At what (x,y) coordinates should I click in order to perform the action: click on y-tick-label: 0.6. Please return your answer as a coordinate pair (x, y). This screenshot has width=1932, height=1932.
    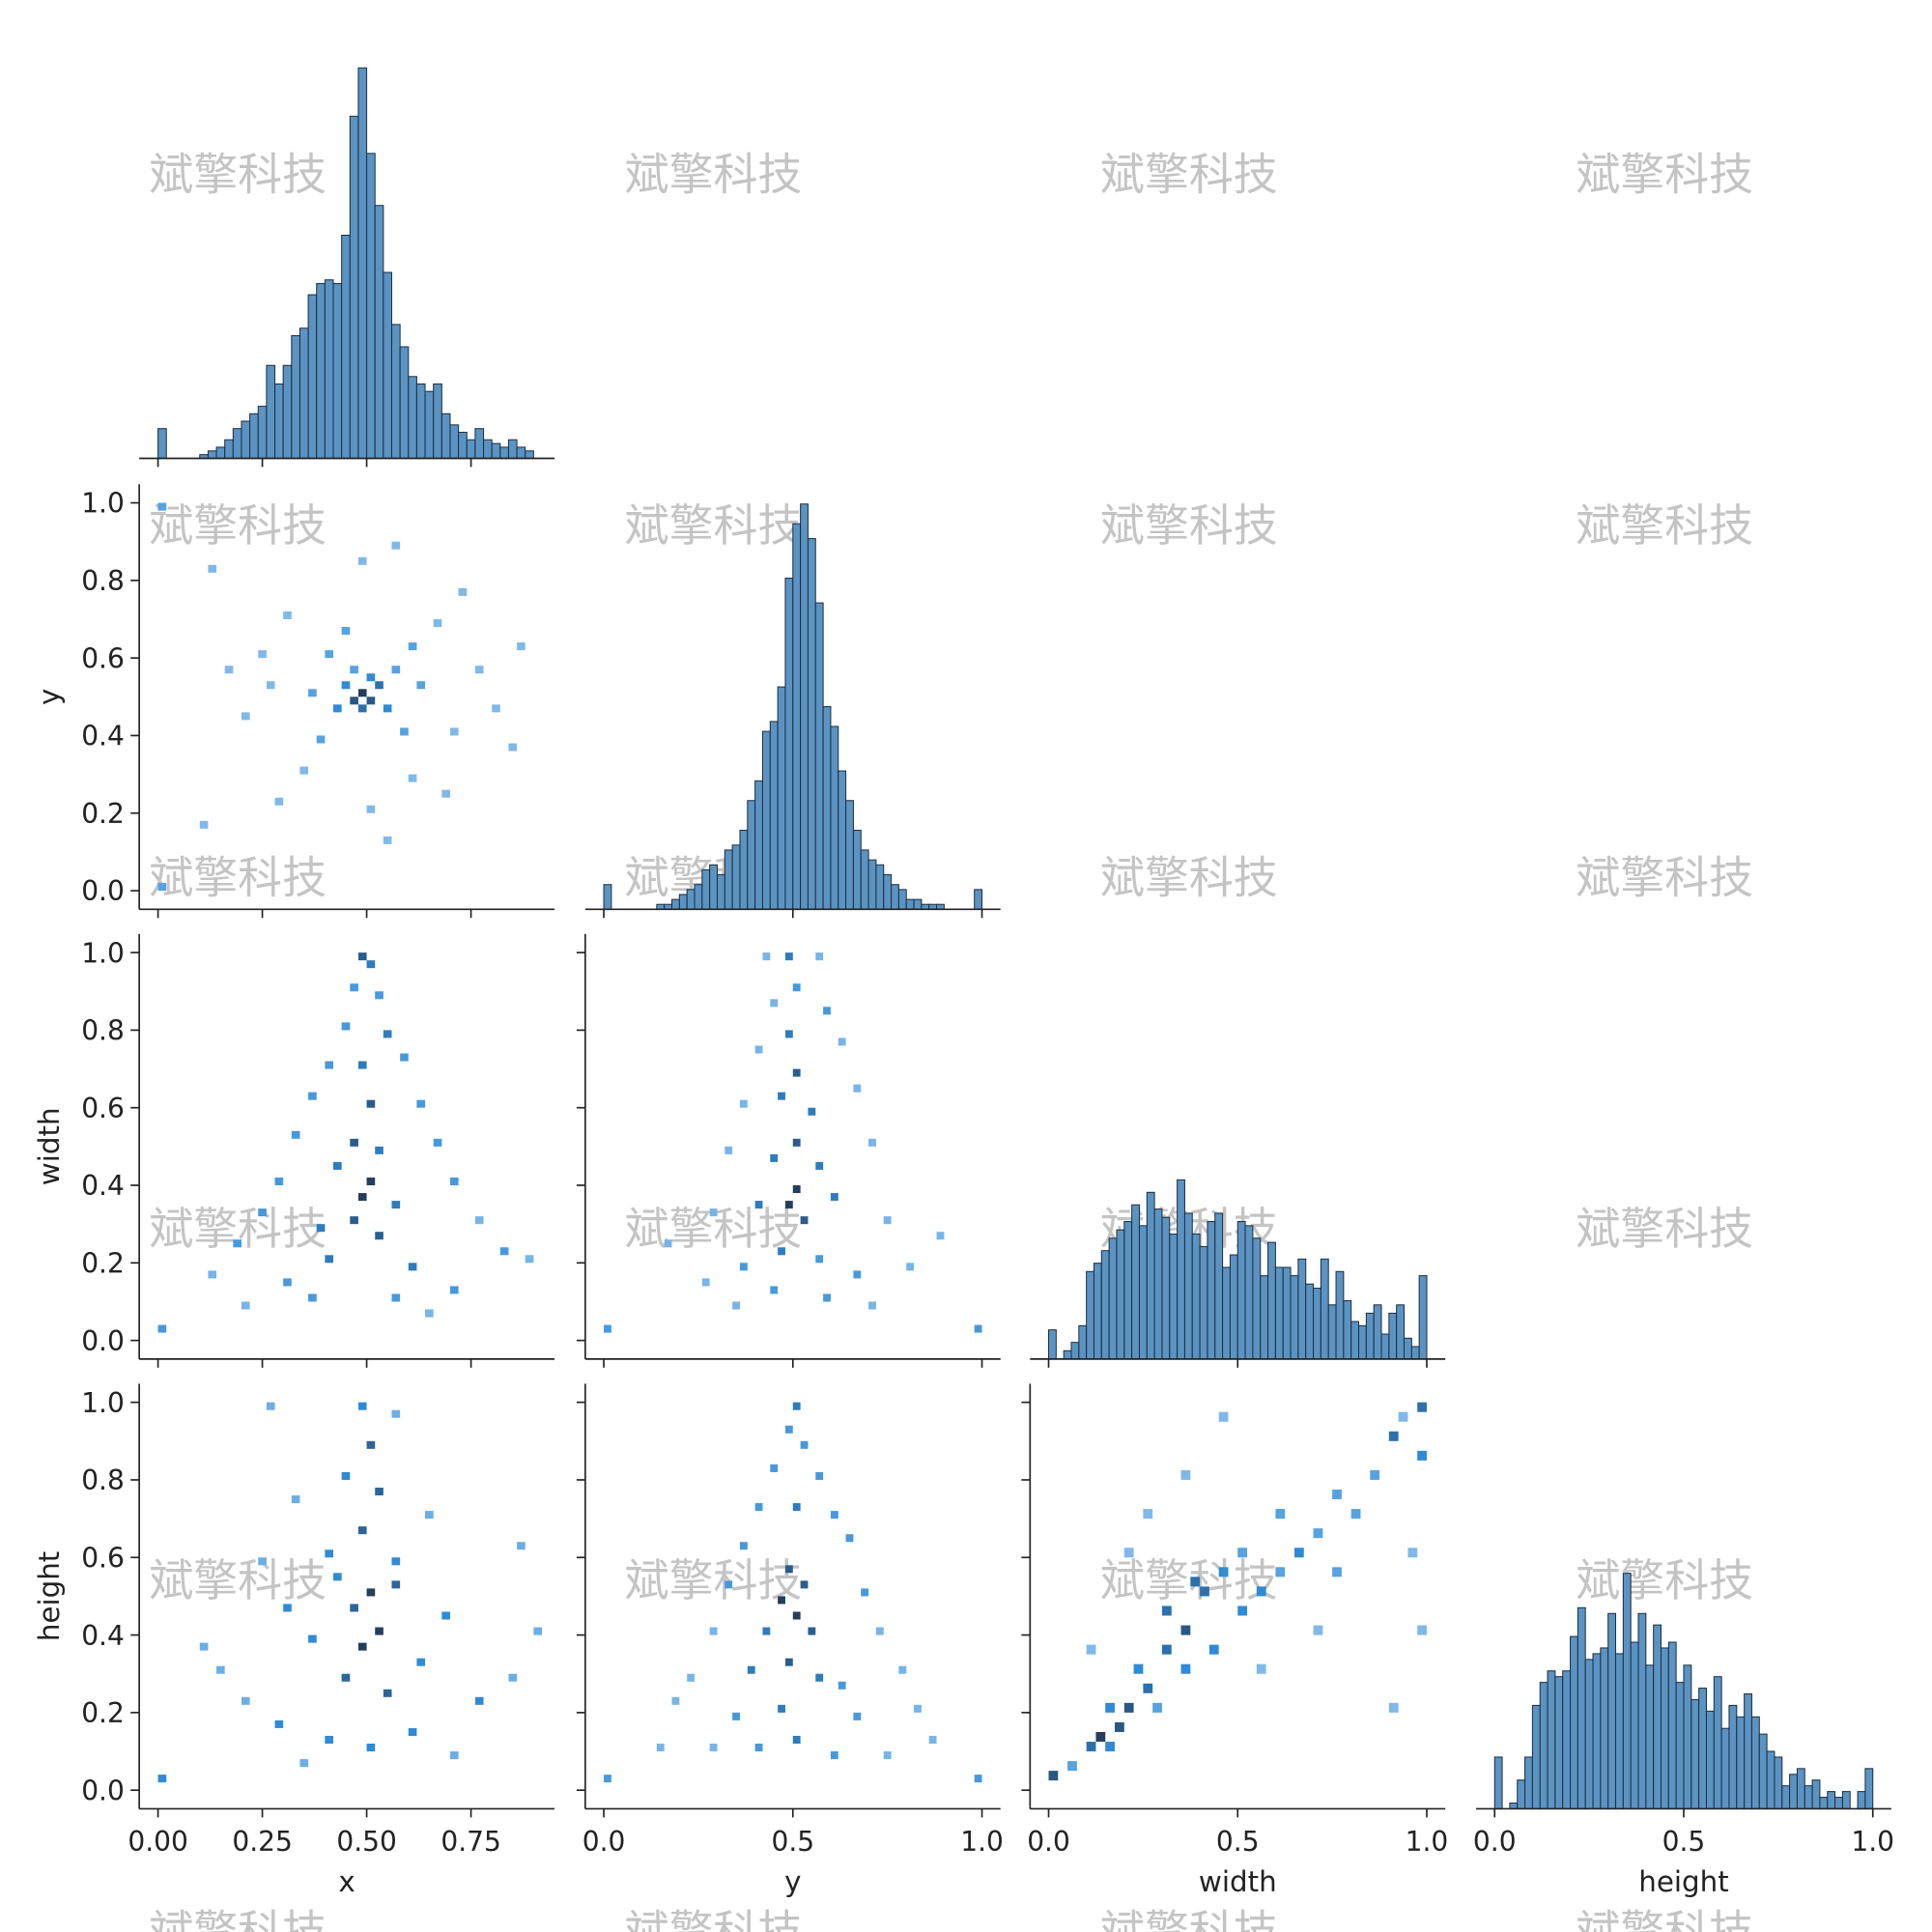
    Looking at the image, I should click on (103, 1108).